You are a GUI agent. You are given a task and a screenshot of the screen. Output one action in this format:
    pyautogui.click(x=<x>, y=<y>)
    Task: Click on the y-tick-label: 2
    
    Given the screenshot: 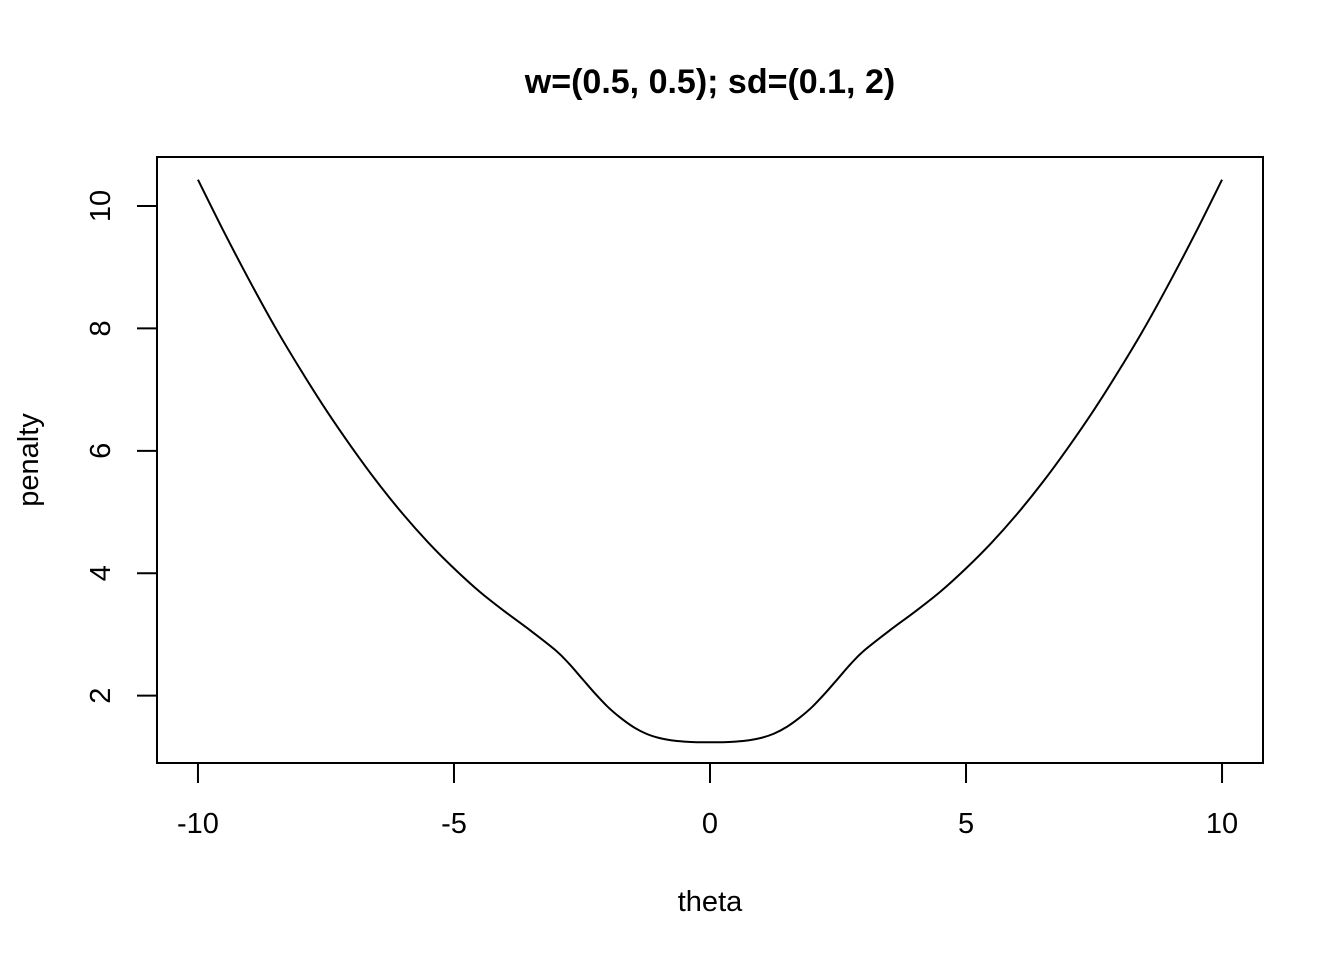 What is the action you would take?
    pyautogui.click(x=101, y=696)
    